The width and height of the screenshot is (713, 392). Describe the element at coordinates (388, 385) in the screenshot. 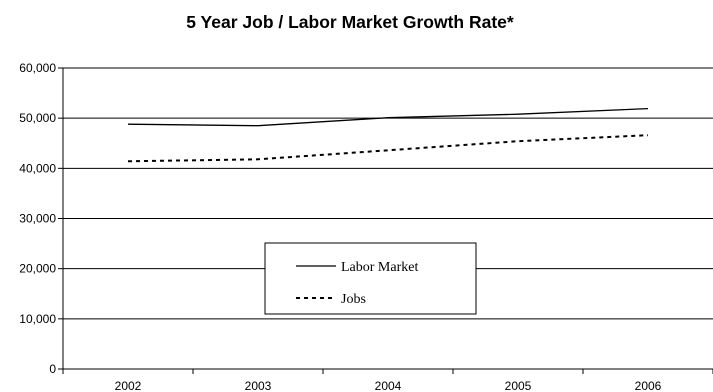

I see `x-tick-label: 2004` at that location.